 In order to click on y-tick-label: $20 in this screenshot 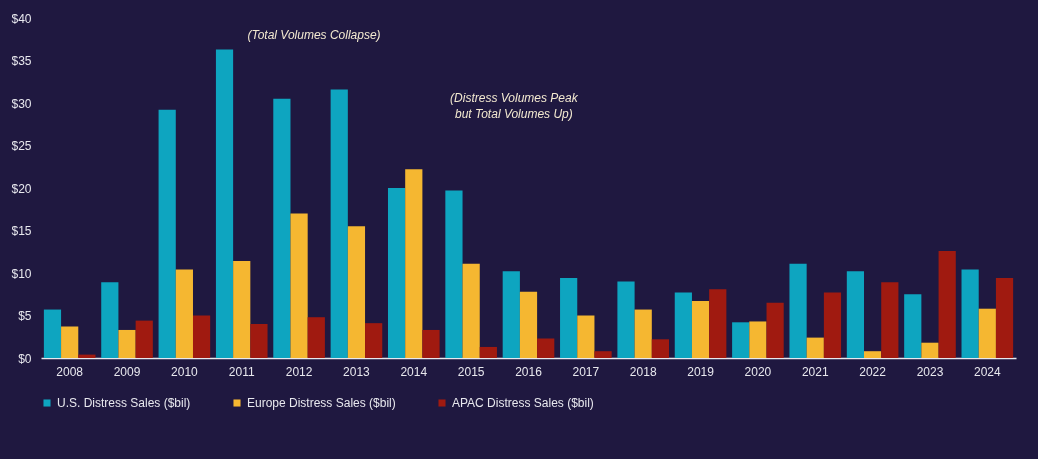, I will do `click(21, 188)`.